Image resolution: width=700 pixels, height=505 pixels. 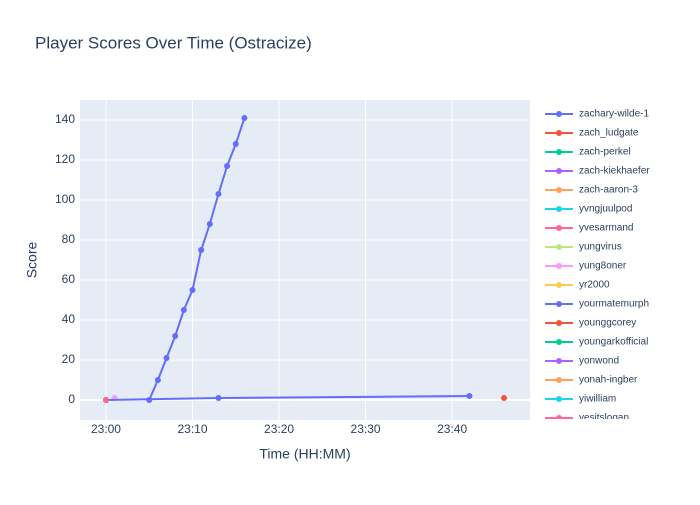 What do you see at coordinates (594, 285) in the screenshot?
I see `legend-label: yr2000` at bounding box center [594, 285].